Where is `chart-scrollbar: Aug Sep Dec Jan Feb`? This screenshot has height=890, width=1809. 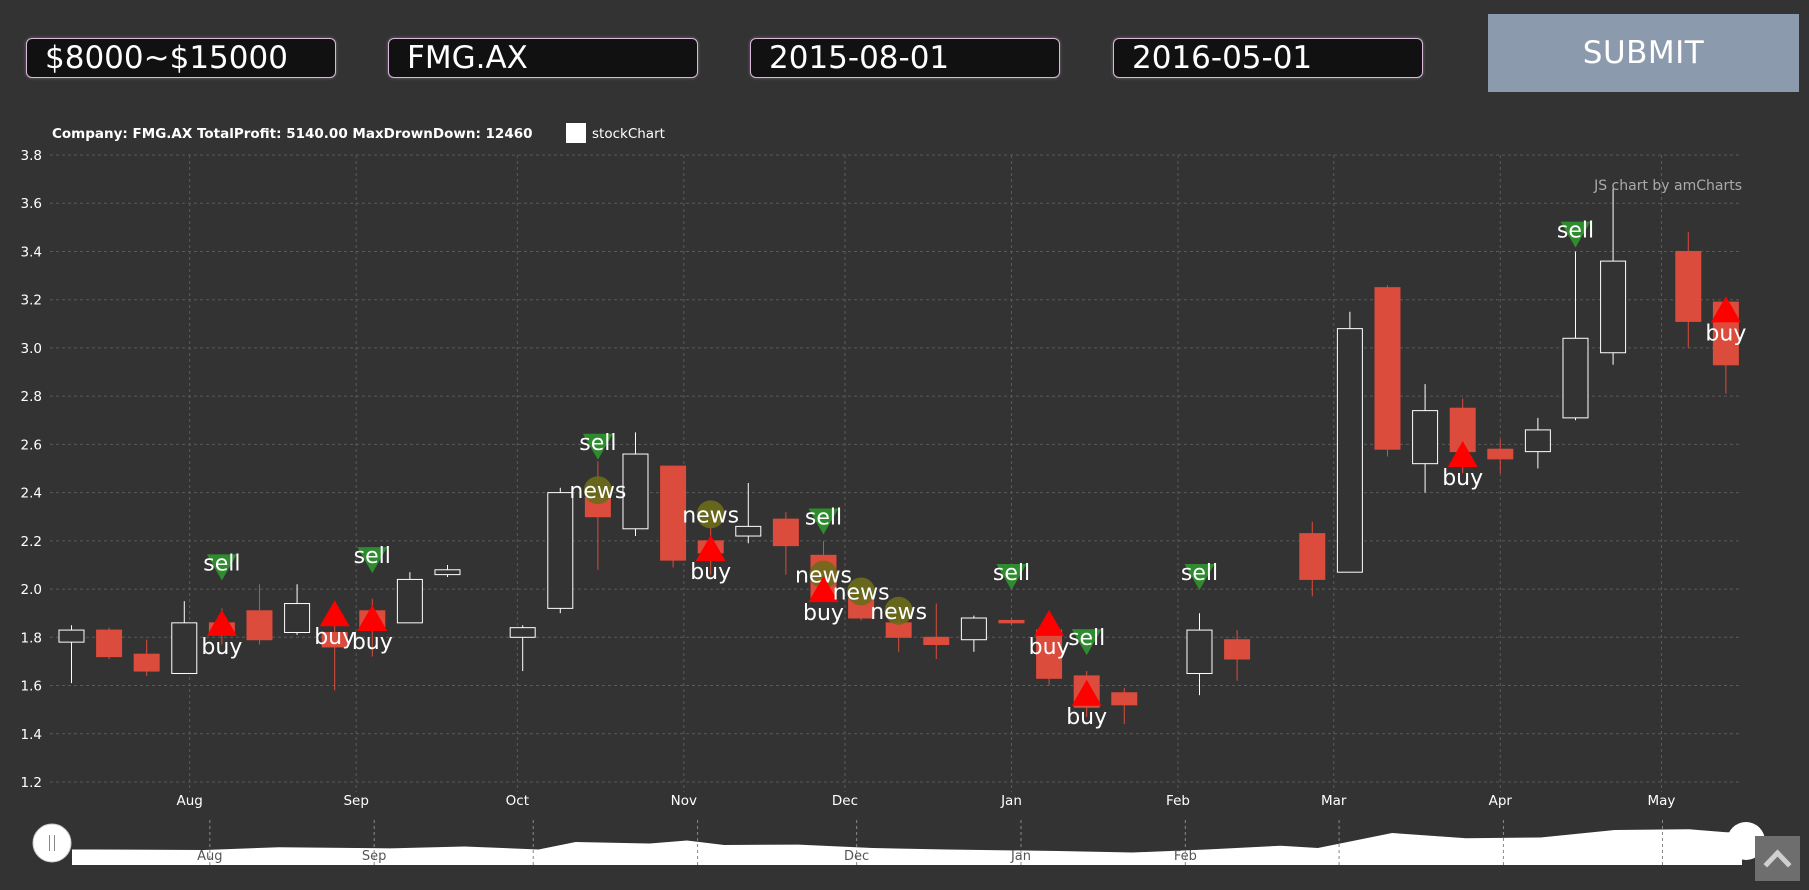
chart-scrollbar: Aug Sep Dec Jan Feb is located at coordinates (907, 843).